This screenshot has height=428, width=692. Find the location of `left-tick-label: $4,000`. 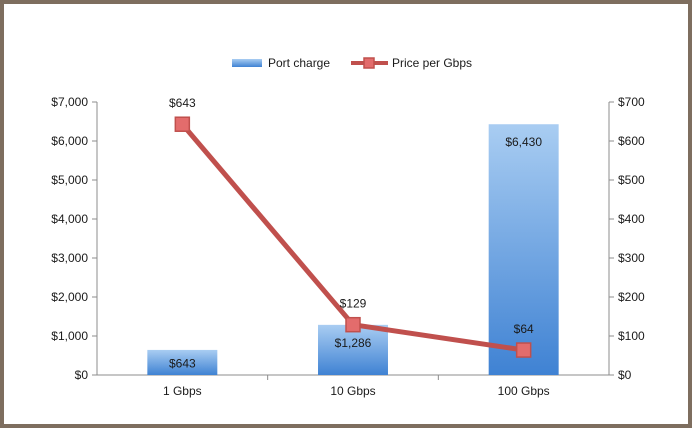

left-tick-label: $4,000 is located at coordinates (69, 219).